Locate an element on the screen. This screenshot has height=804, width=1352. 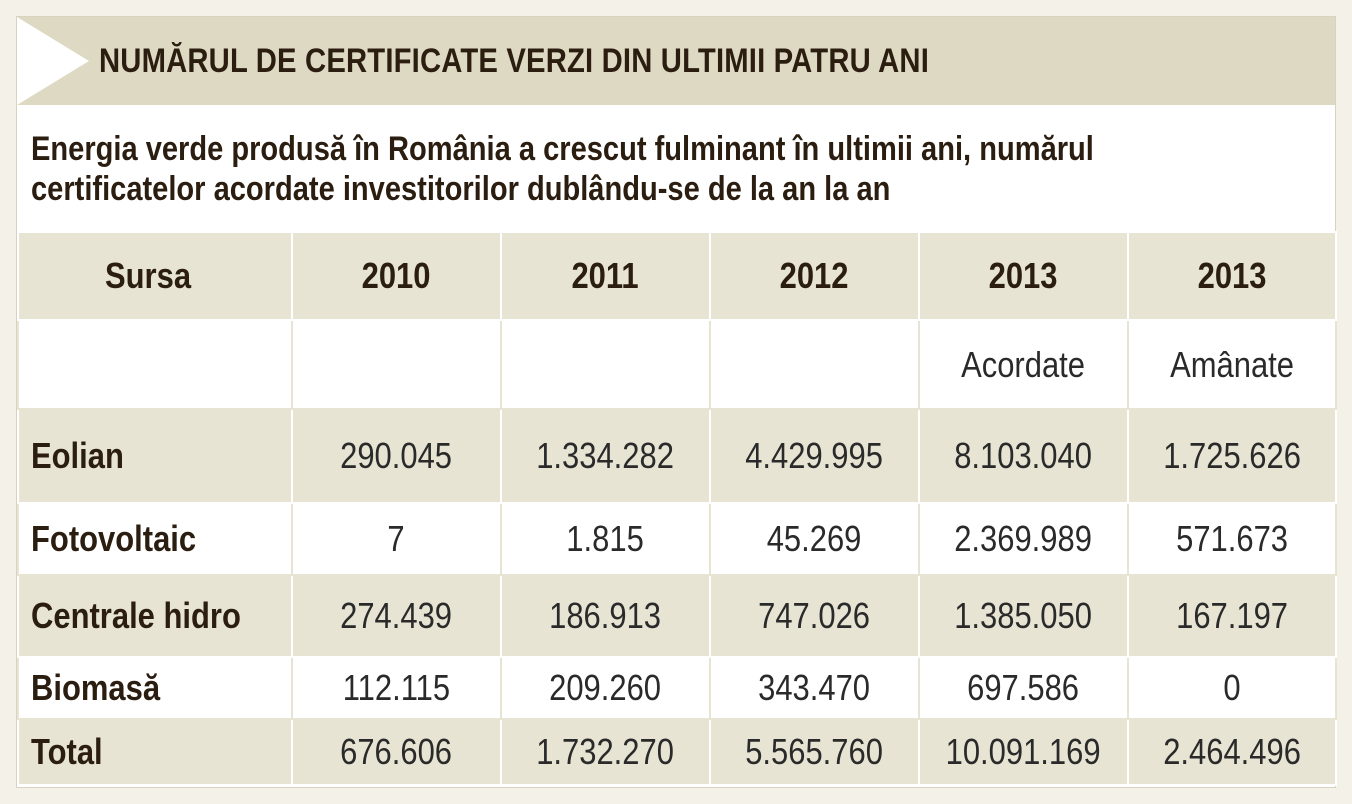
table-cell: 274.439 is located at coordinates (396, 616).